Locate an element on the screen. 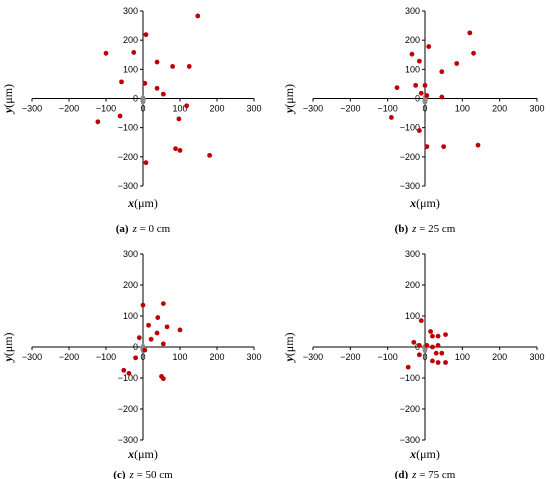  origin-marker is located at coordinates (143, 99).